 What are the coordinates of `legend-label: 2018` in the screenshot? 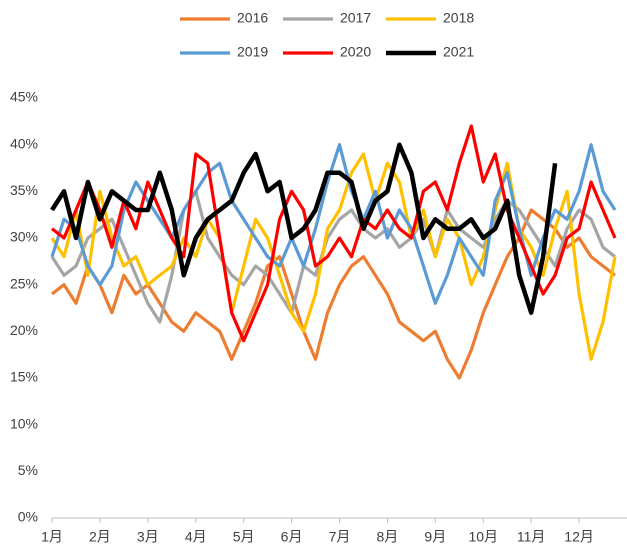 It's located at (458, 18).